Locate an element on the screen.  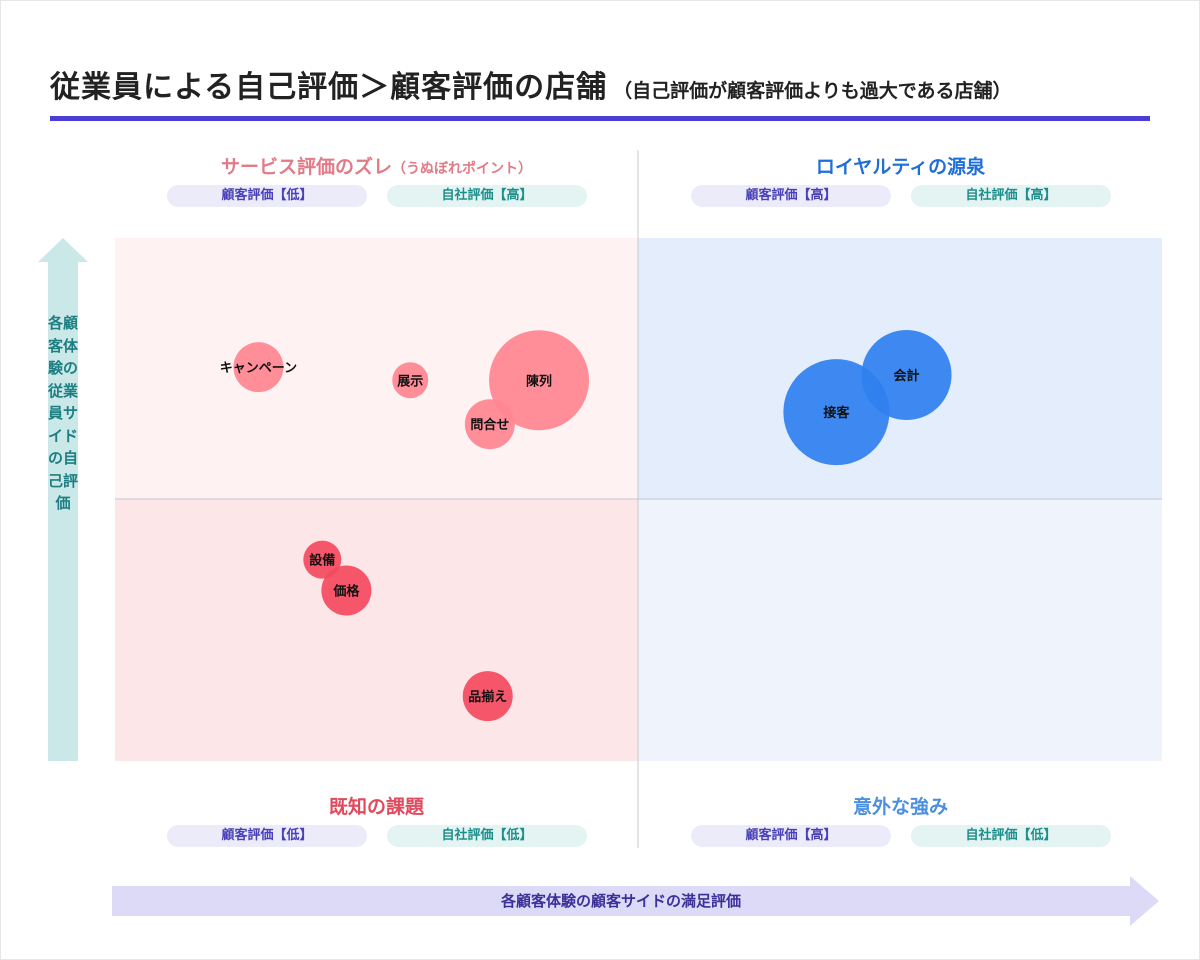
bubble-label-2: 陳列 is located at coordinates (539, 381).